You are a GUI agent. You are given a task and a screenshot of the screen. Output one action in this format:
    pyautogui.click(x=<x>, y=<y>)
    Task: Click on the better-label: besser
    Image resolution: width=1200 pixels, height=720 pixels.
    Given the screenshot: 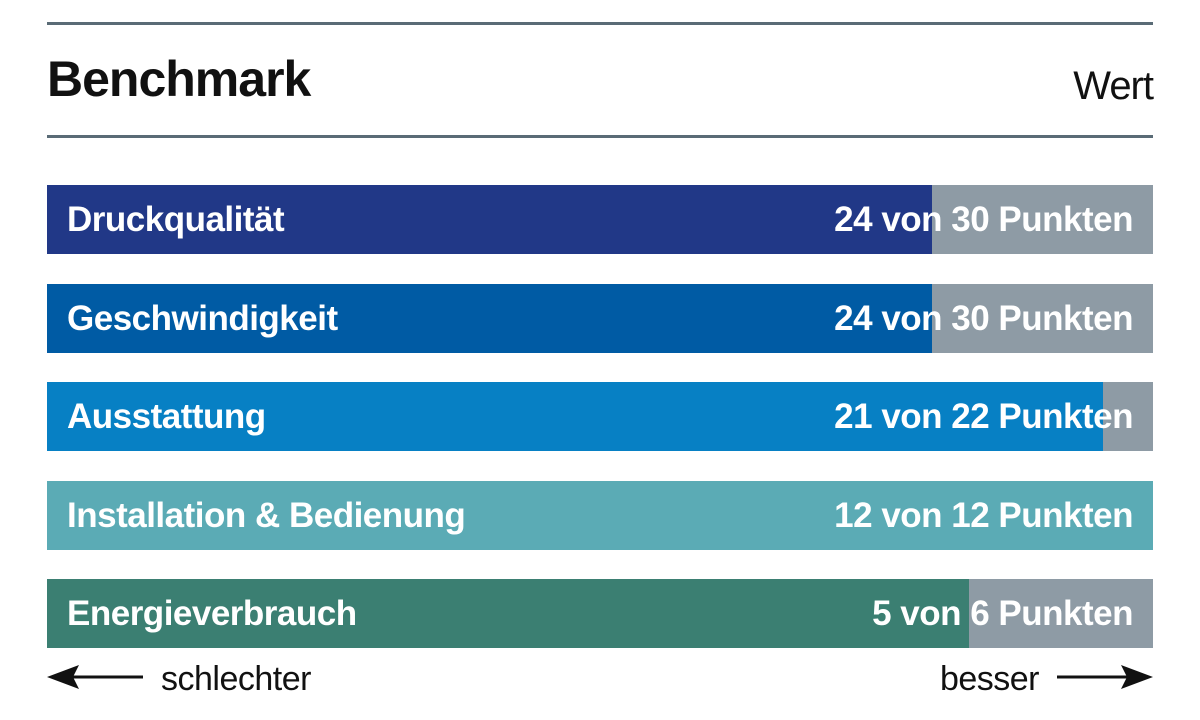 What is the action you would take?
    pyautogui.click(x=989, y=679)
    